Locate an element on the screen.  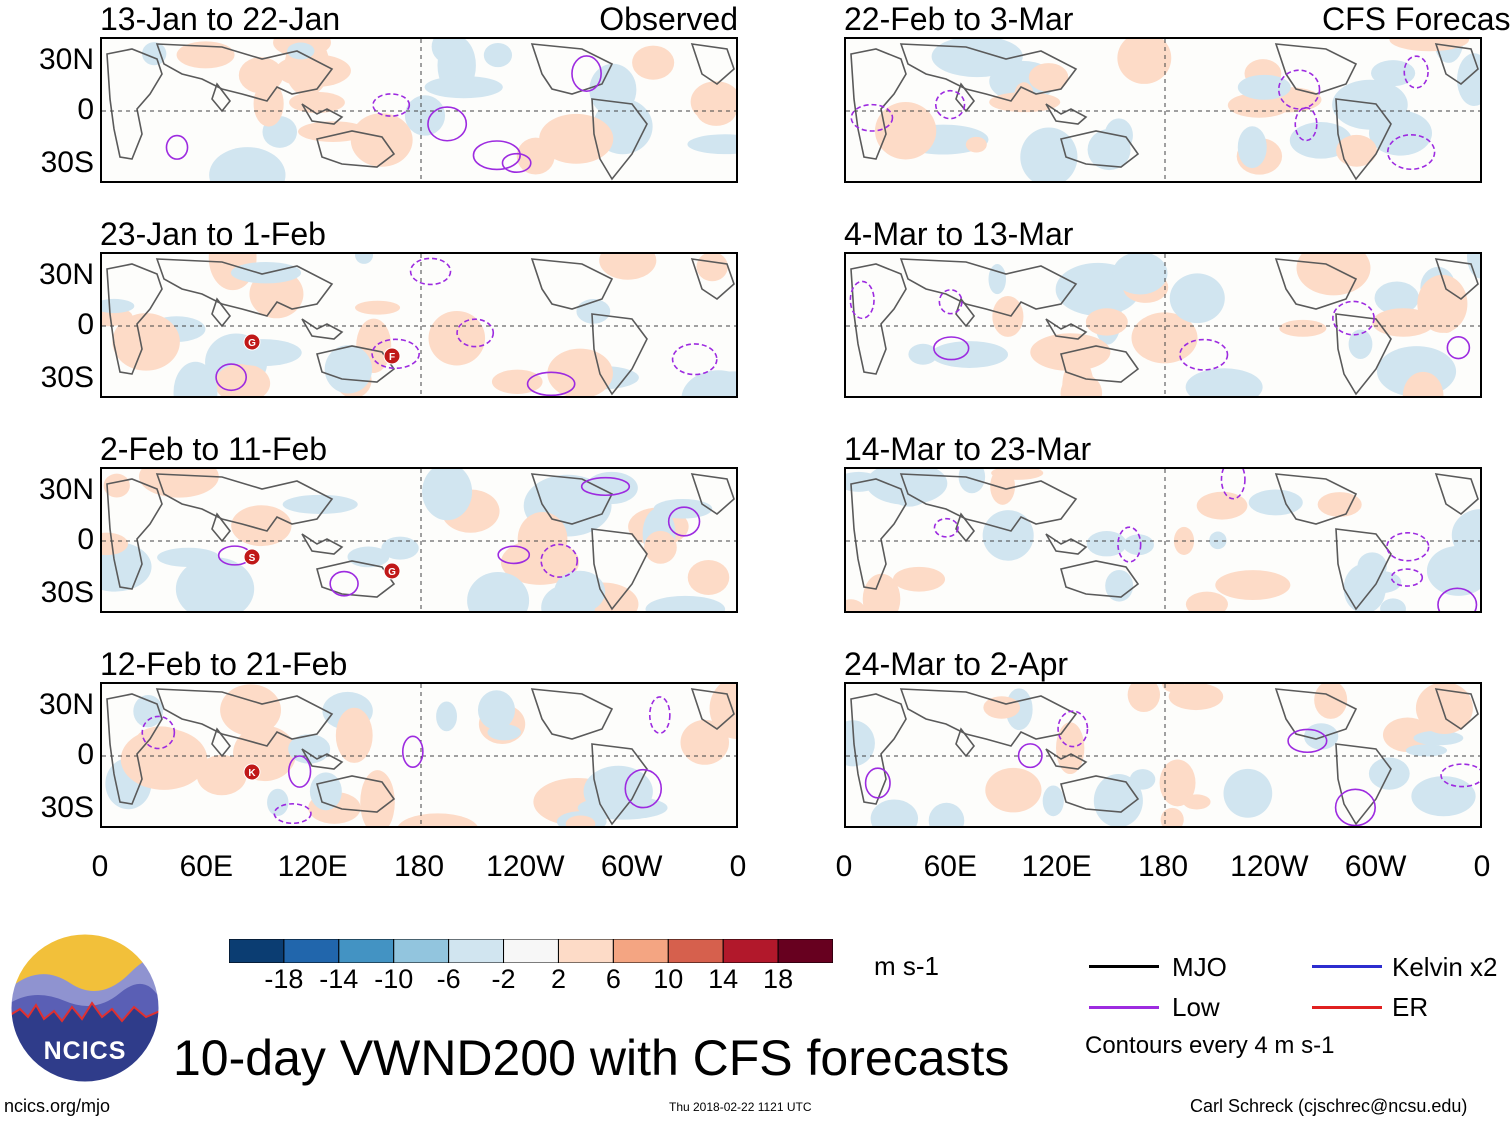
panel-period-title: 2-Feb to 11-Feb is located at coordinates (214, 449).